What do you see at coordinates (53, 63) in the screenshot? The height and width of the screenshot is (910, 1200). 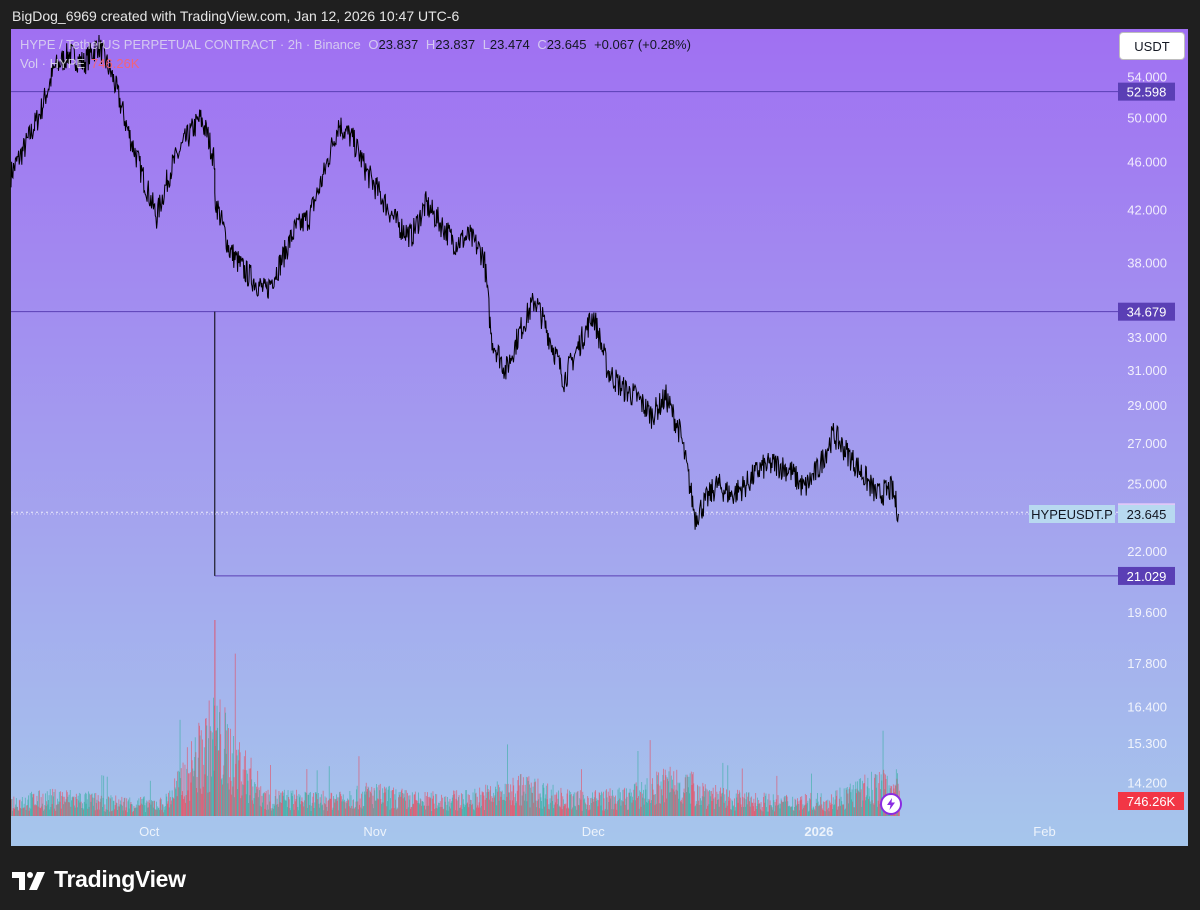 I see `volume-legend-label: Vol · HYPE` at bounding box center [53, 63].